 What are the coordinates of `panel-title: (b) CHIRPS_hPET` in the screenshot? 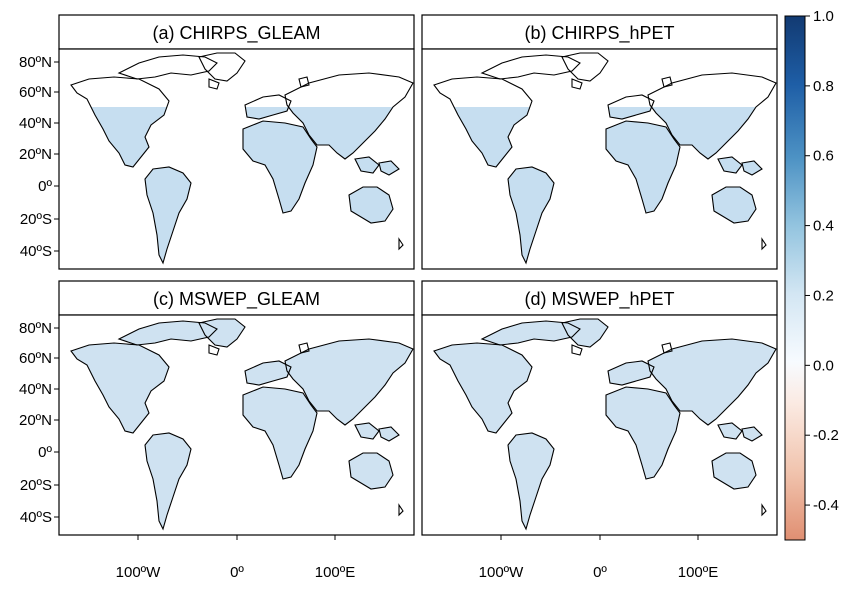 It's located at (599, 33).